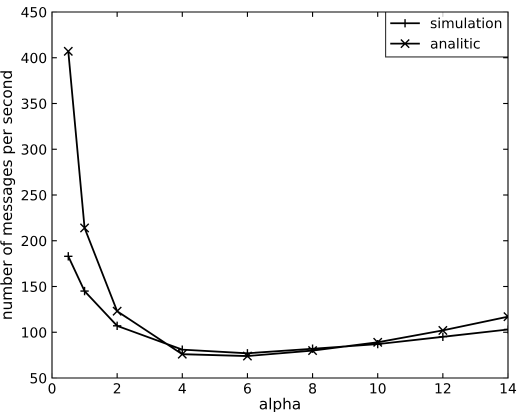 This screenshot has height=412, width=521. I want to click on y-tick-label: 200, so click(34, 241).